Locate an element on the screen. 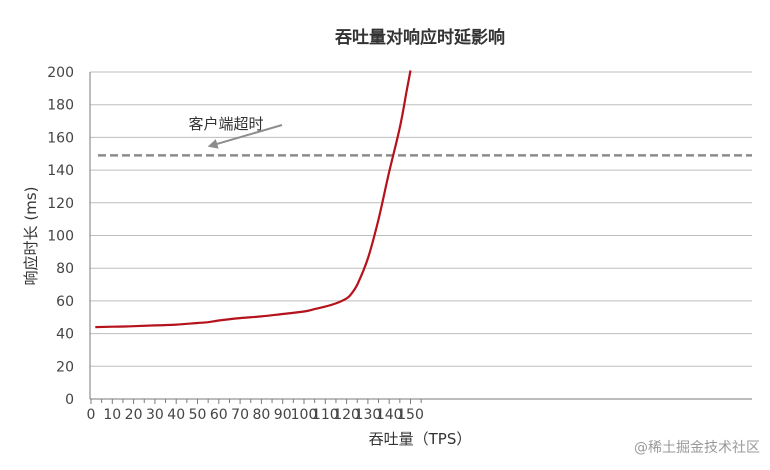 Image resolution: width=770 pixels, height=470 pixels. y-tick-100: 100 is located at coordinates (60, 237).